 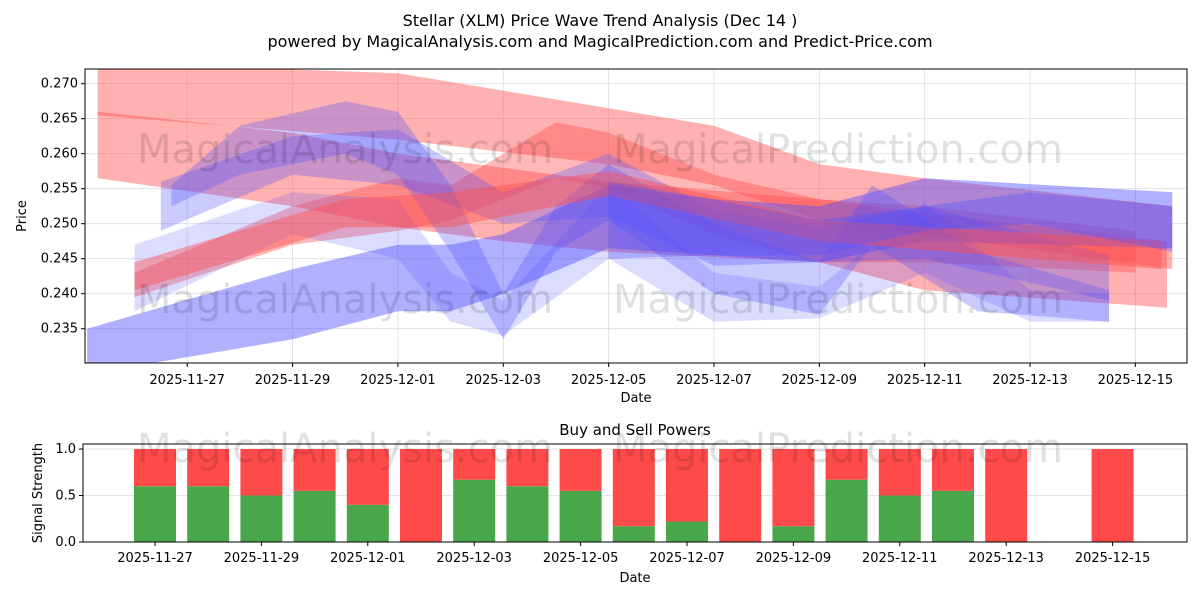 I want to click on y-tick-label: 0.0, so click(x=65, y=542).